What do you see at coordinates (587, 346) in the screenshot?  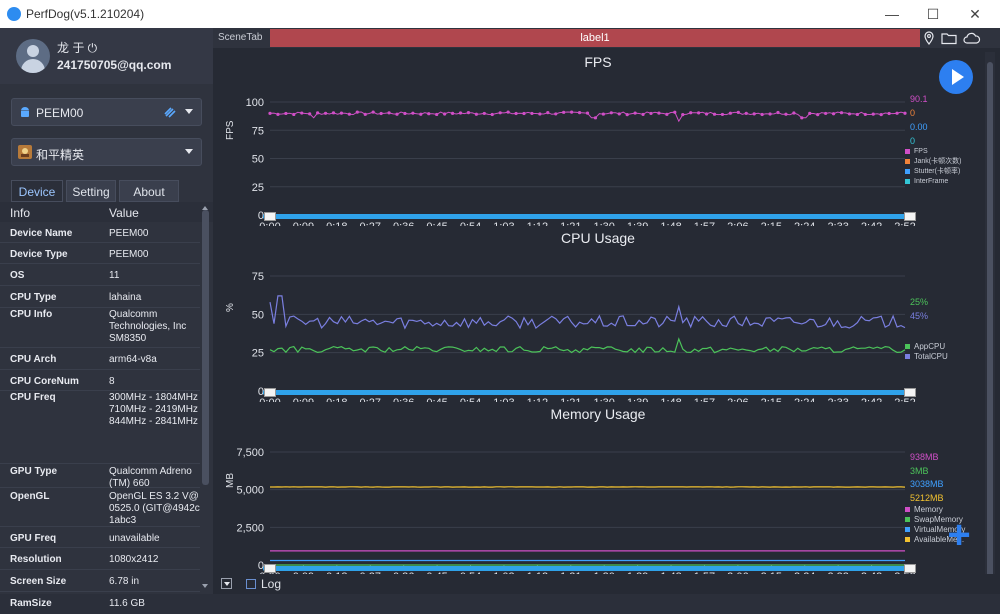 I see `series-line` at bounding box center [587, 346].